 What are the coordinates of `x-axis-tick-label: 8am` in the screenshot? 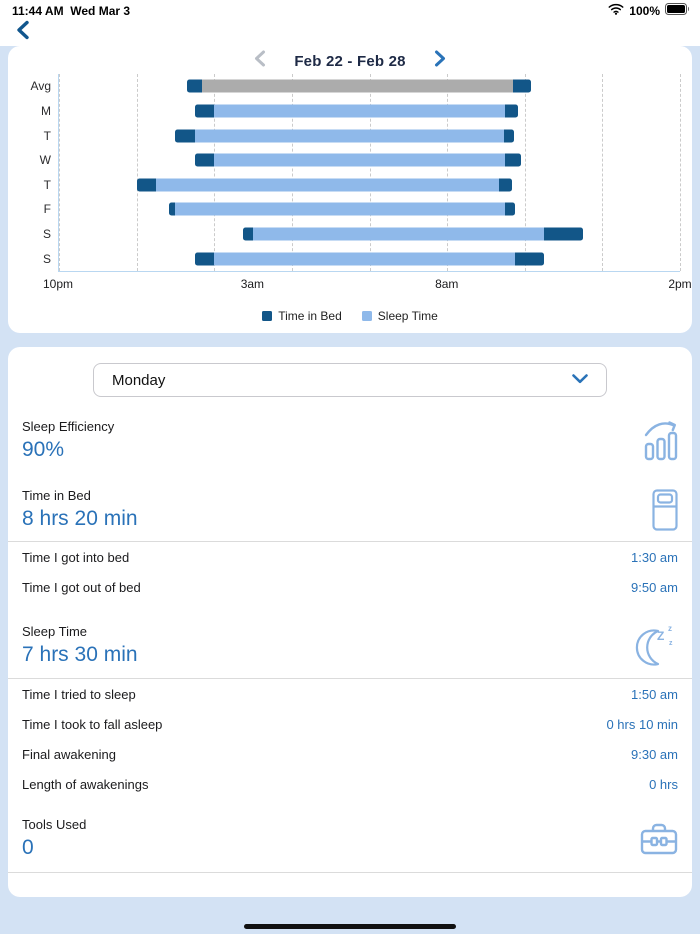 It's located at (447, 284).